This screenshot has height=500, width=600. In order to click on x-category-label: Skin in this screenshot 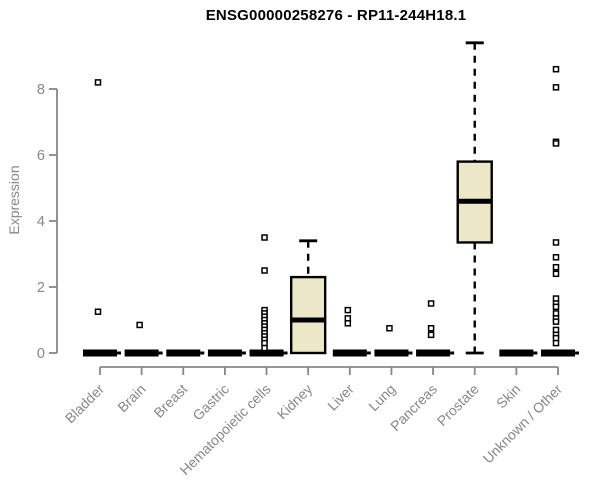, I will do `click(508, 396)`.